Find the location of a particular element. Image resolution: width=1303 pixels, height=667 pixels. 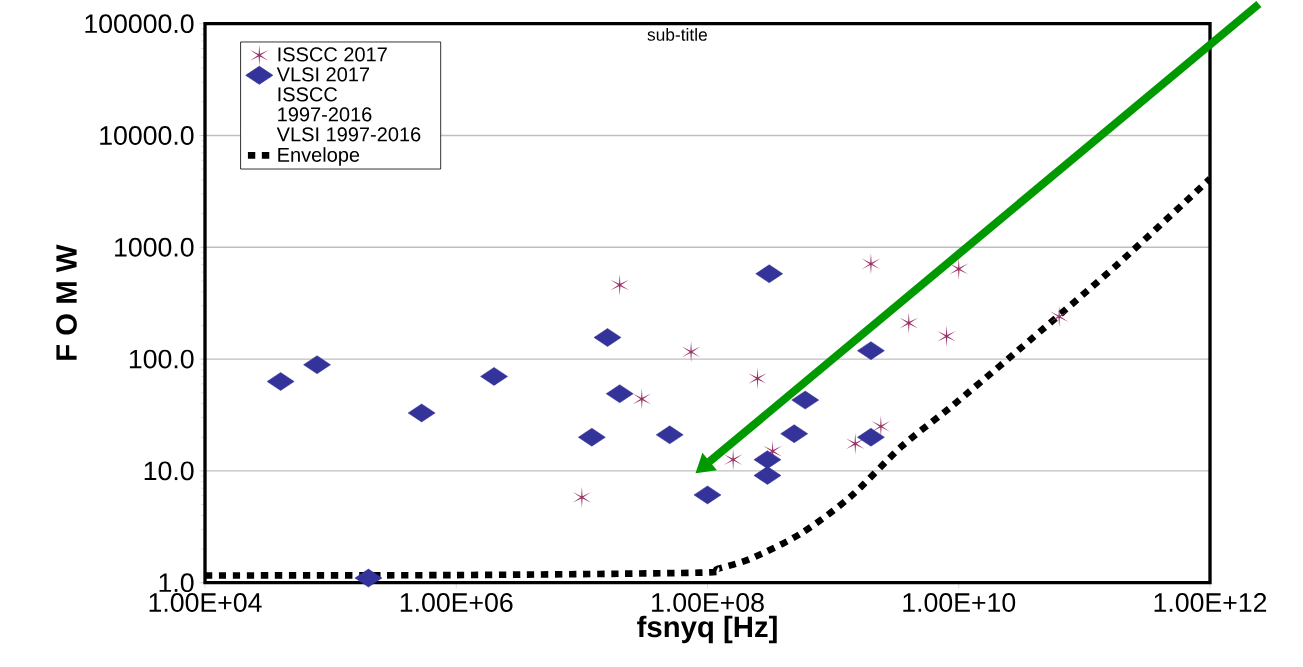

x-tick-label: 1.00E+04 is located at coordinates (205, 603).